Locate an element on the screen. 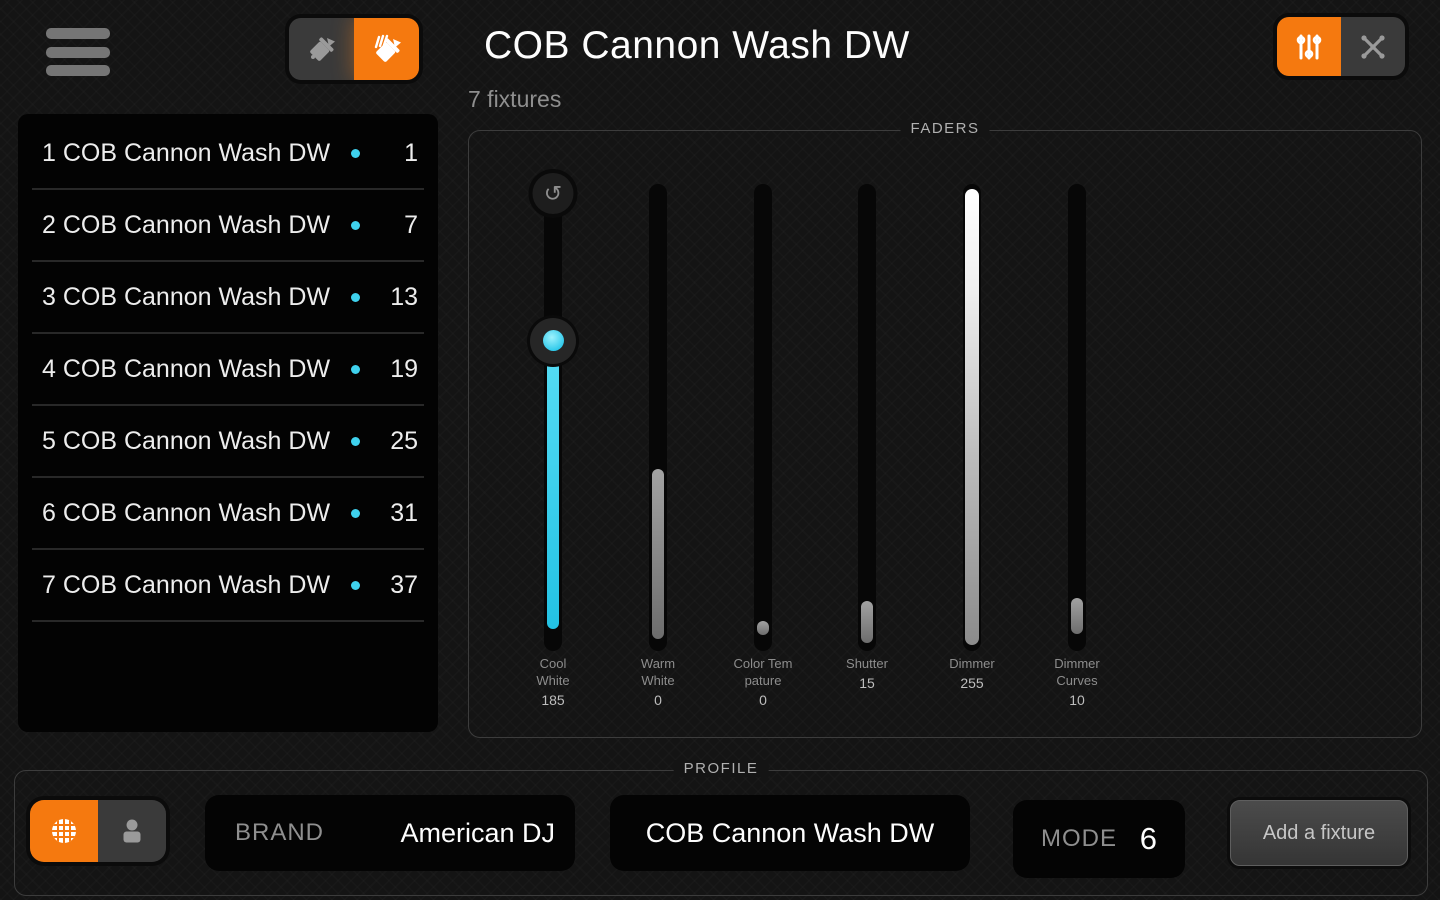  brand-label: BRAND is located at coordinates (280, 832).